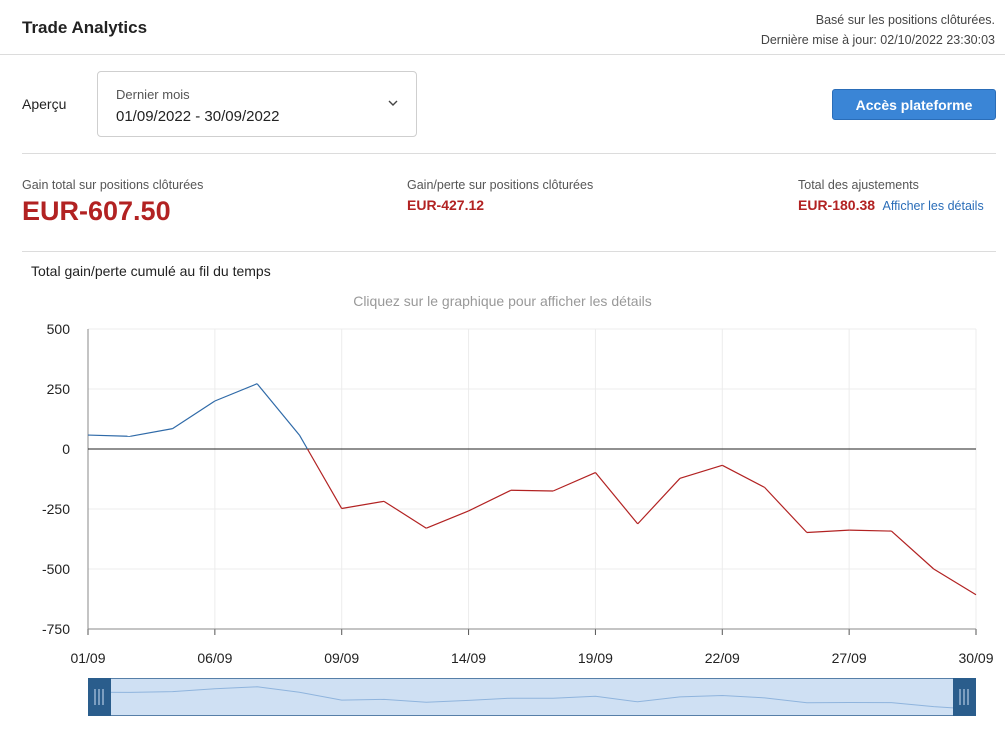 This screenshot has width=1005, height=733. I want to click on show-details-link: Afficher les détails, so click(933, 206).